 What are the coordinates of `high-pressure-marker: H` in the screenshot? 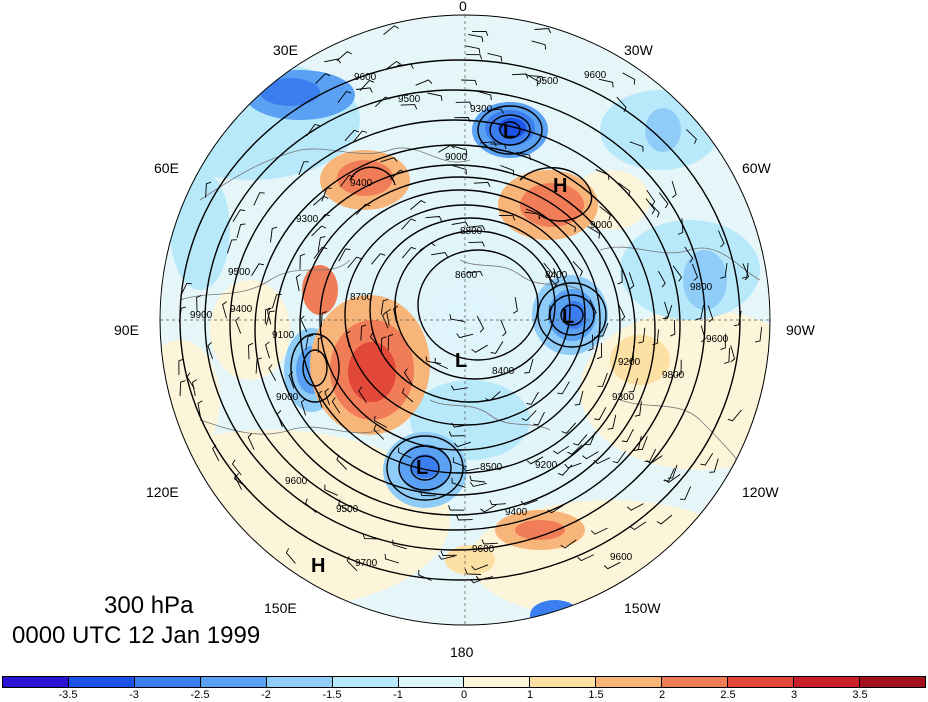 It's located at (560, 186).